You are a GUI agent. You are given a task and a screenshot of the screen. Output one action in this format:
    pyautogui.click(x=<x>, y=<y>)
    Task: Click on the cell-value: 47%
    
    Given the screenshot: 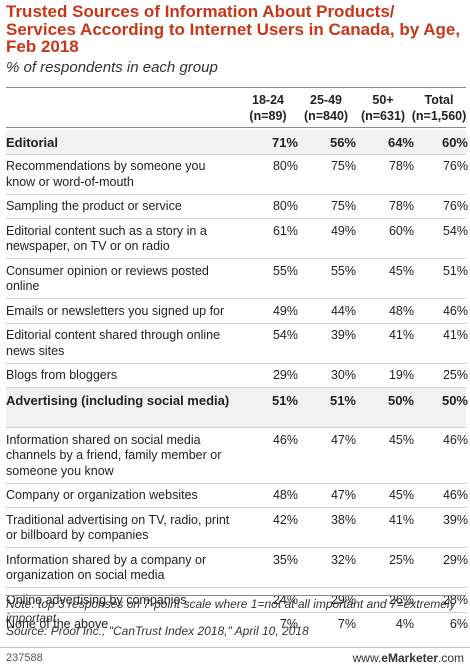 What is the action you would take?
    pyautogui.click(x=343, y=495)
    